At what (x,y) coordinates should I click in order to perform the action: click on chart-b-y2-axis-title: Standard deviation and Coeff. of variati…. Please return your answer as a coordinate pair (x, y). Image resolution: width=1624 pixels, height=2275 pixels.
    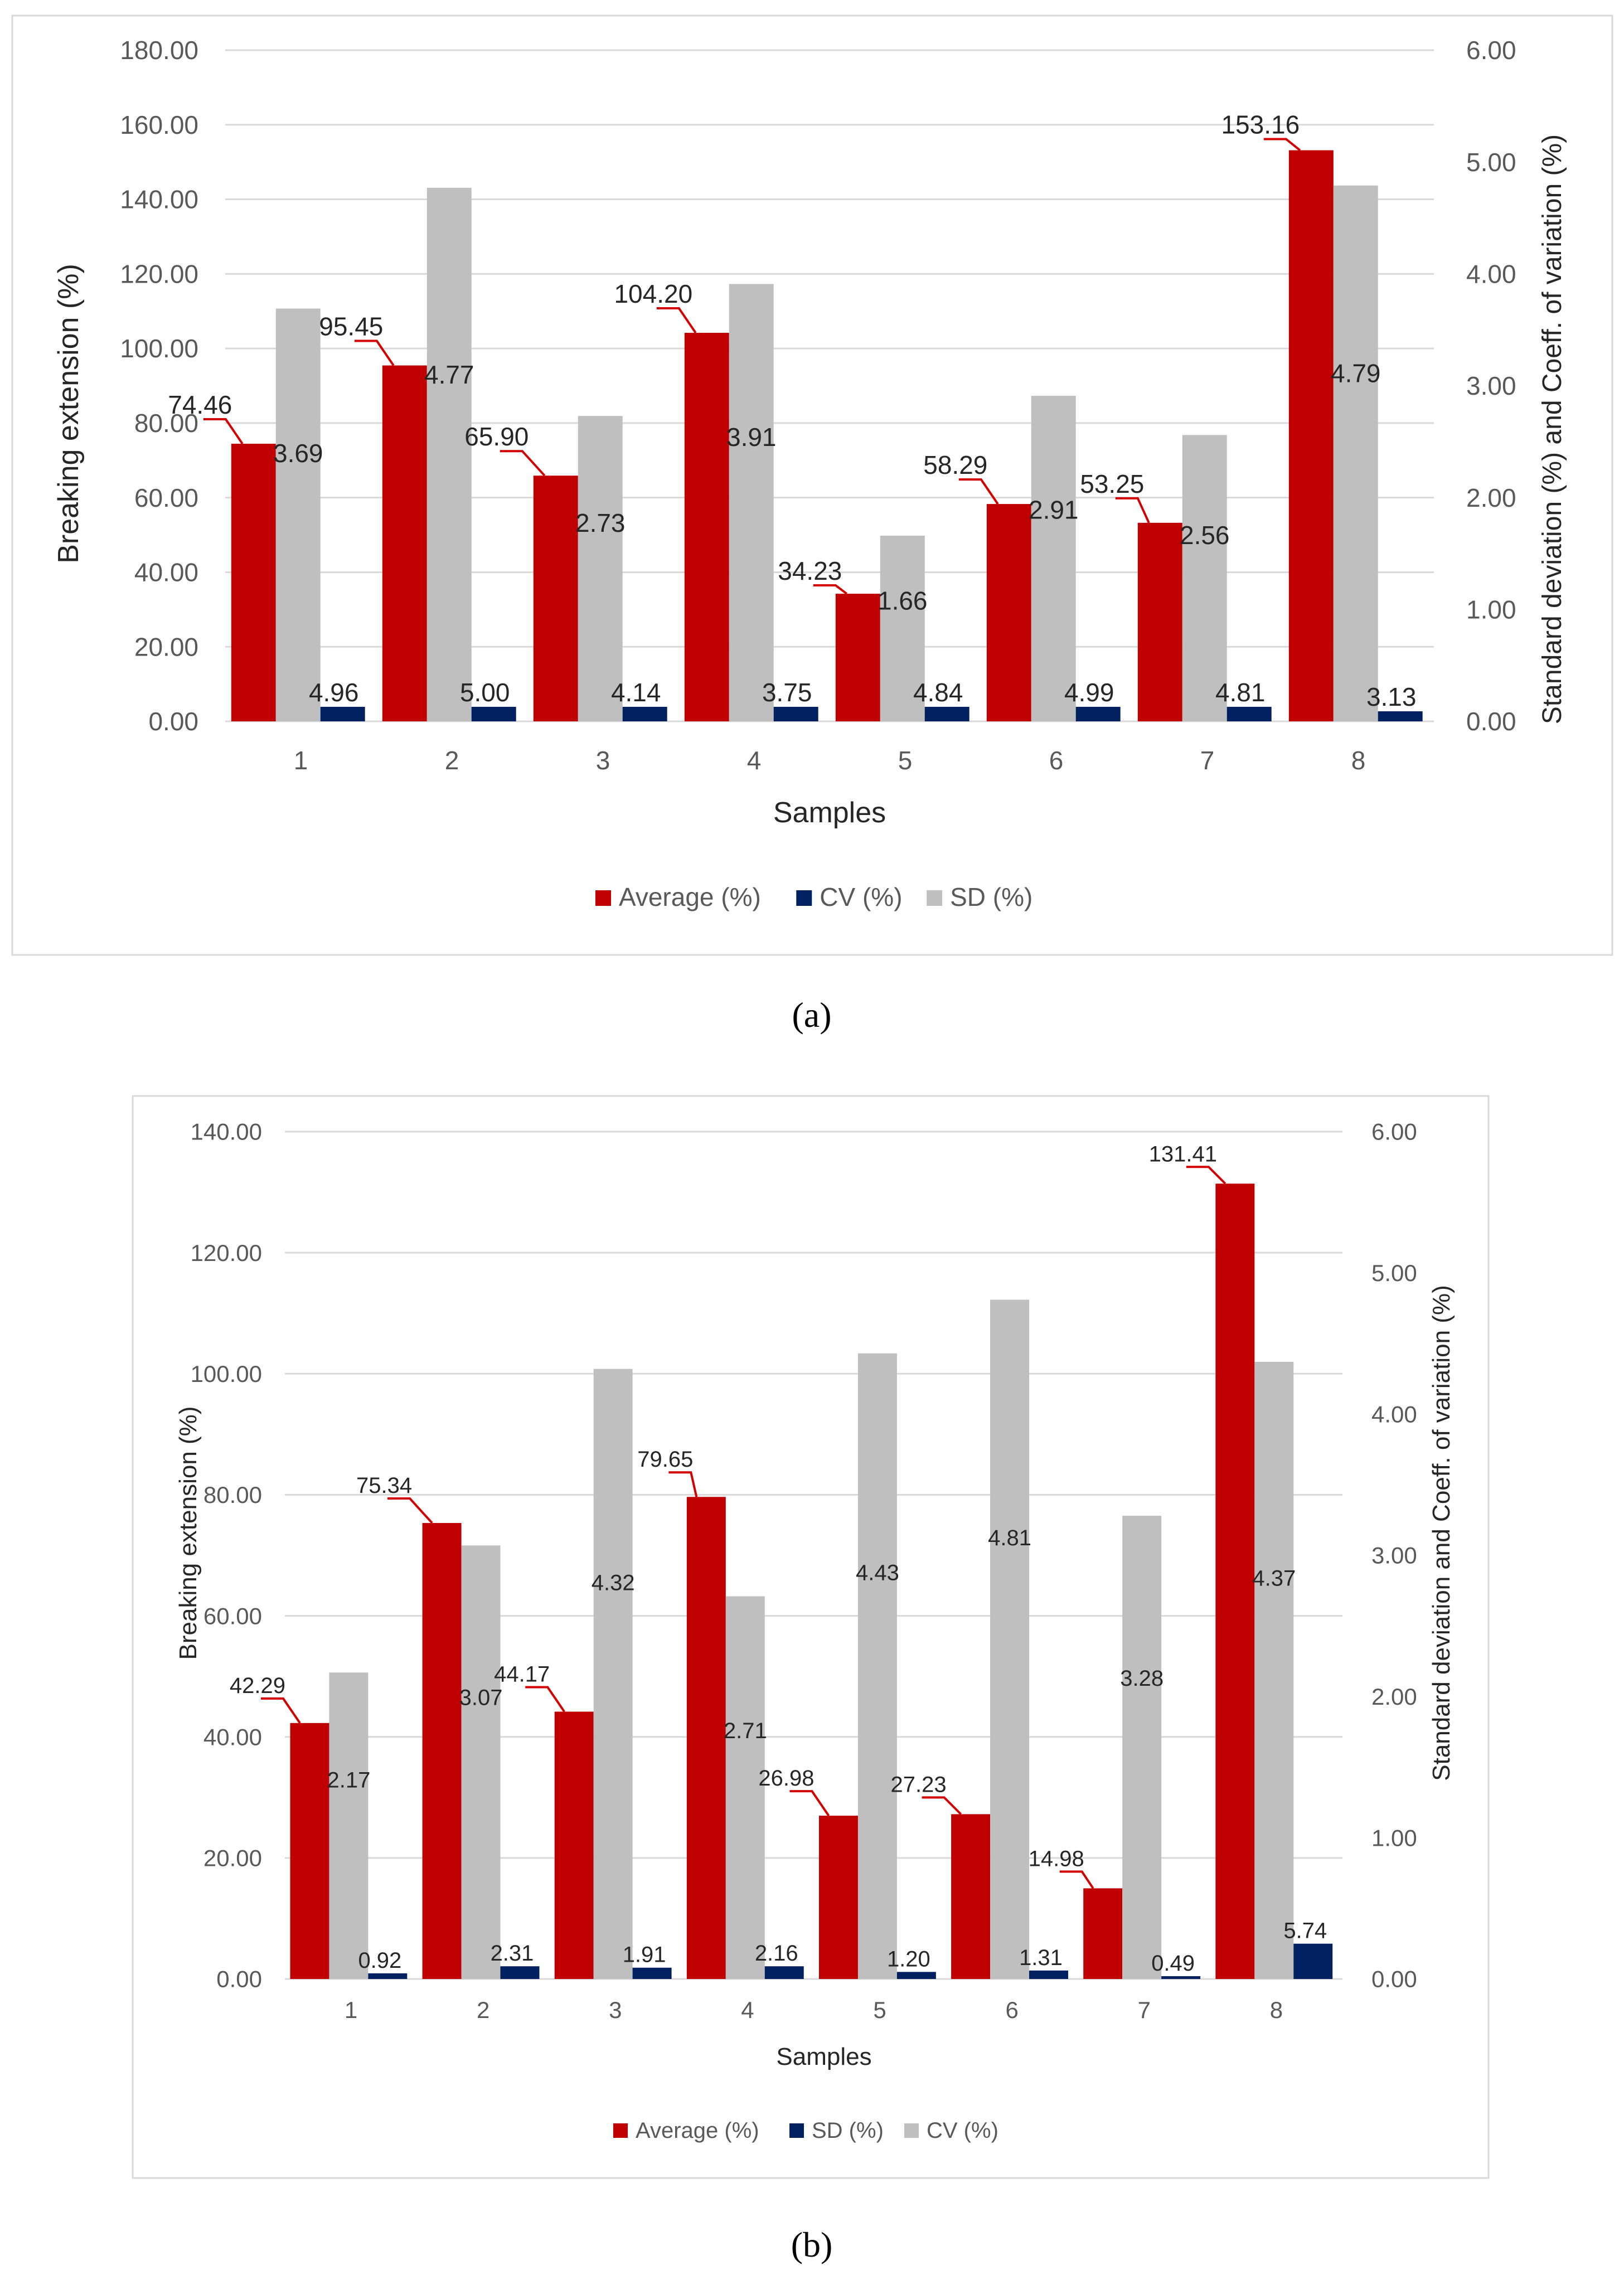
    Looking at the image, I should click on (1442, 1533).